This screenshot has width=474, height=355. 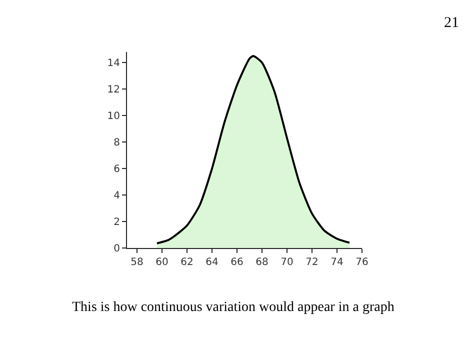 What do you see at coordinates (113, 116) in the screenshot?
I see `y-tick-label: 10` at bounding box center [113, 116].